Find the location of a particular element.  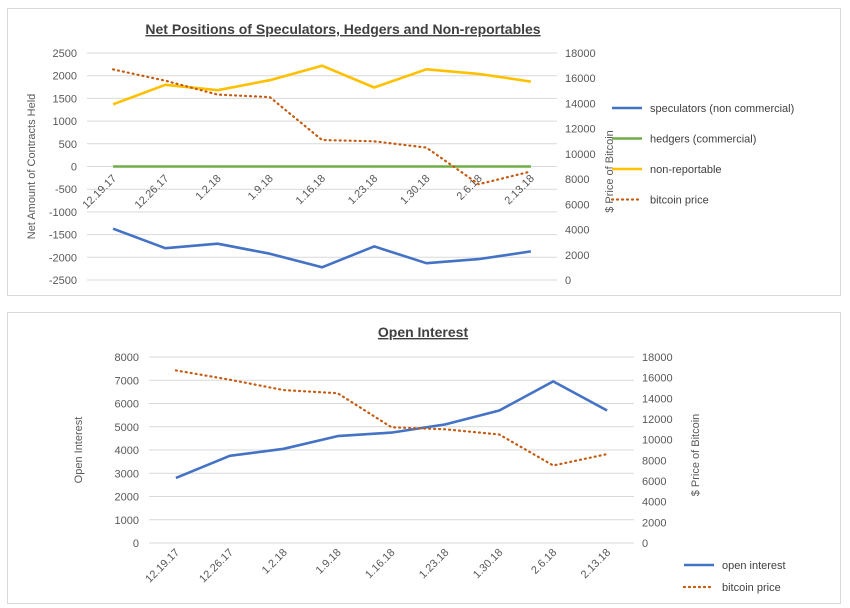

series-line-speculators-non-commercial is located at coordinates (322, 248).